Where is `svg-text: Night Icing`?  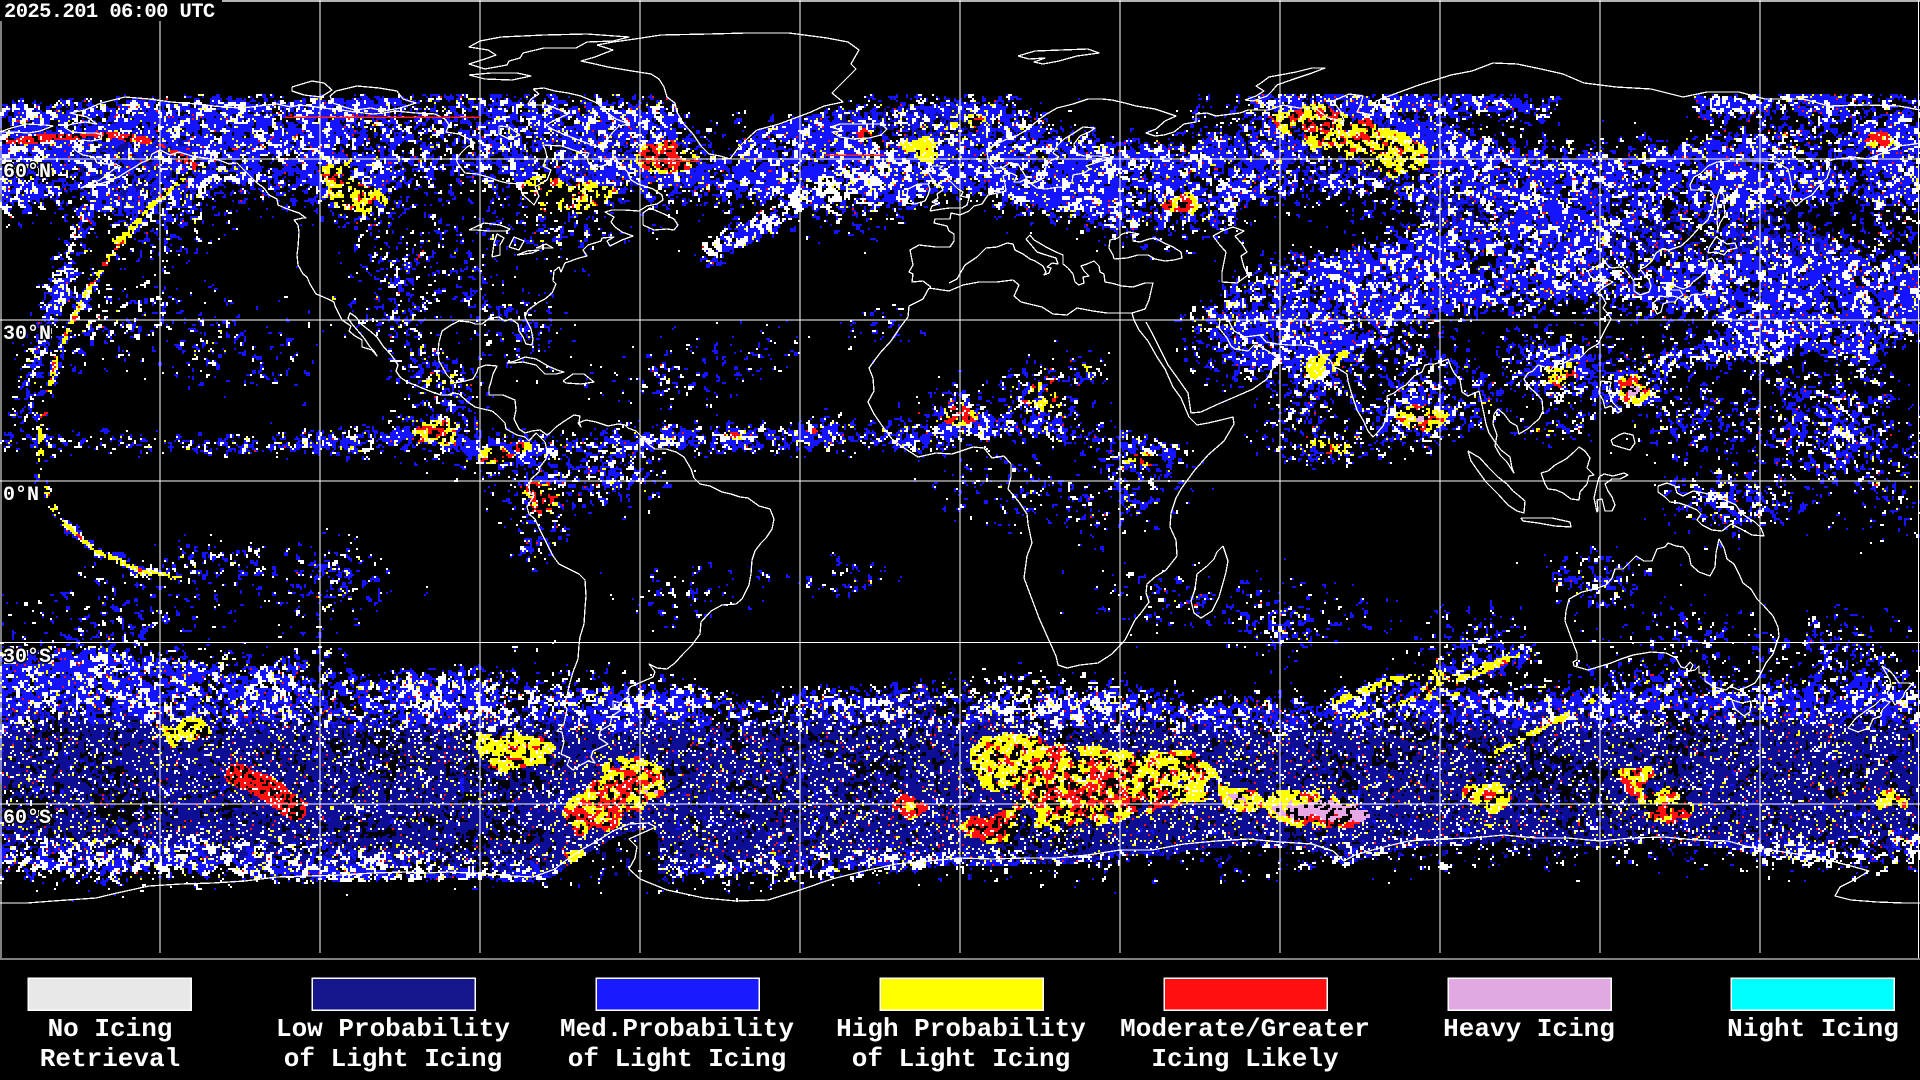
svg-text: Night Icing is located at coordinates (1813, 1029).